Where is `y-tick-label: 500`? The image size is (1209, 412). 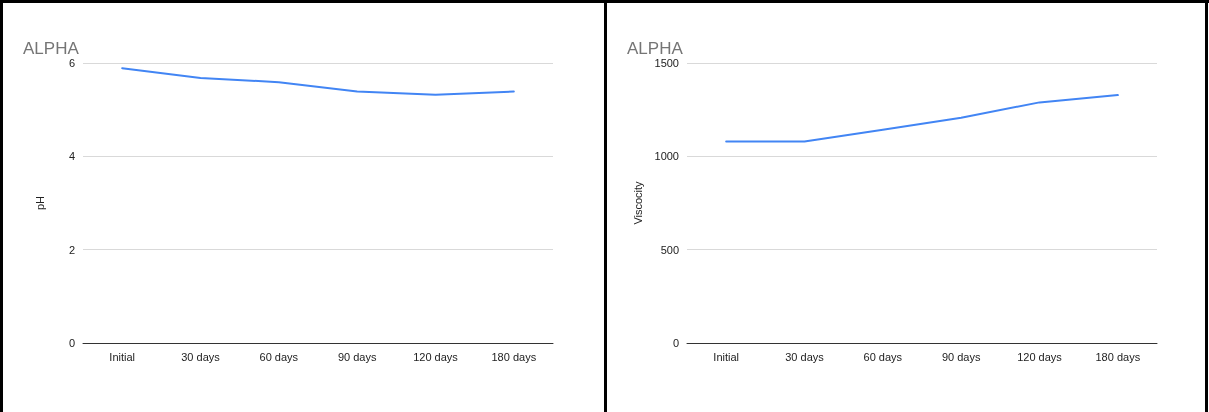
y-tick-label: 500 is located at coordinates (669, 249).